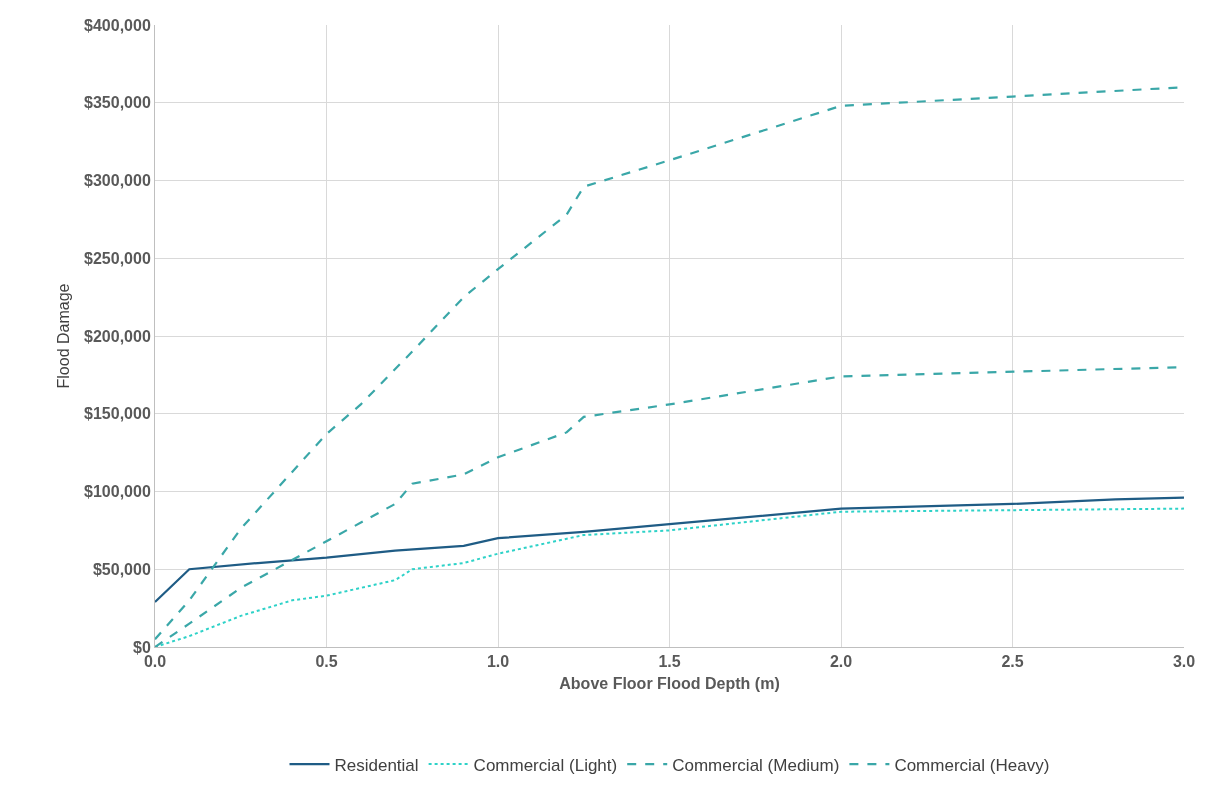 The width and height of the screenshot is (1224, 794). What do you see at coordinates (841, 662) in the screenshot?
I see `x-tick-label: 2.0` at bounding box center [841, 662].